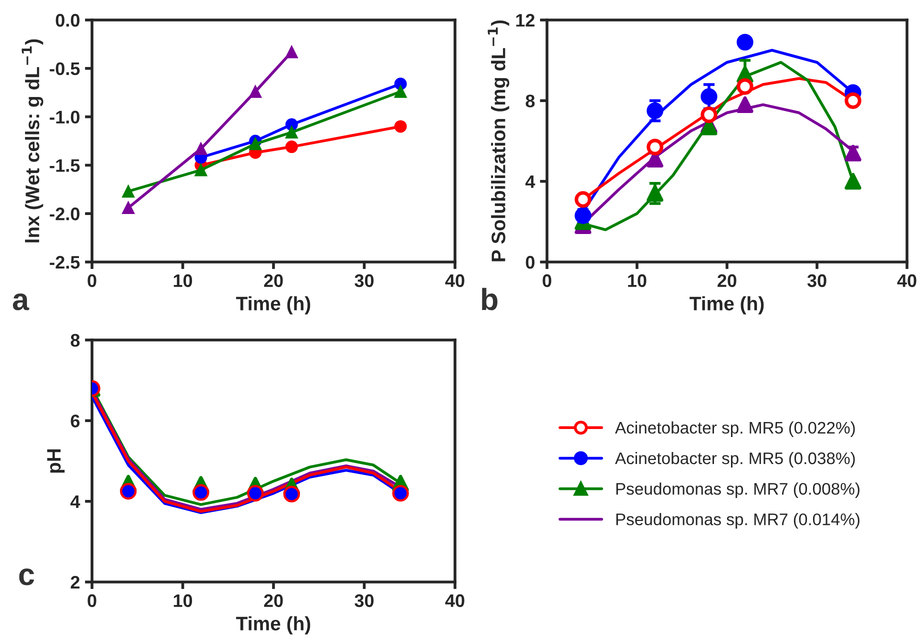 Image resolution: width=921 pixels, height=642 pixels. Describe the element at coordinates (530, 262) in the screenshot. I see `y-tick-label: 0` at that location.